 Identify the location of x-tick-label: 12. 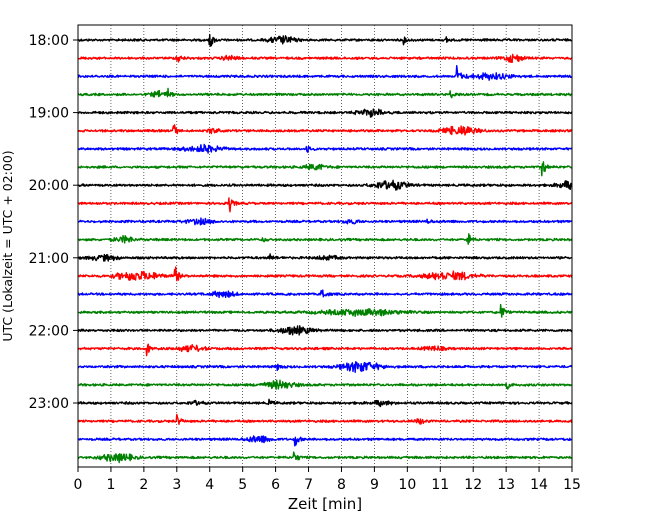
(473, 485).